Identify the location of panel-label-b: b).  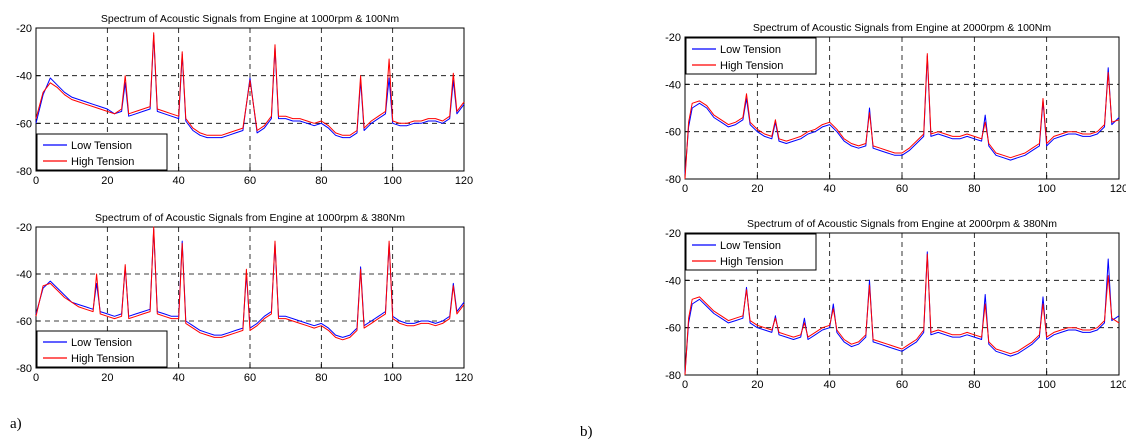
(586, 432).